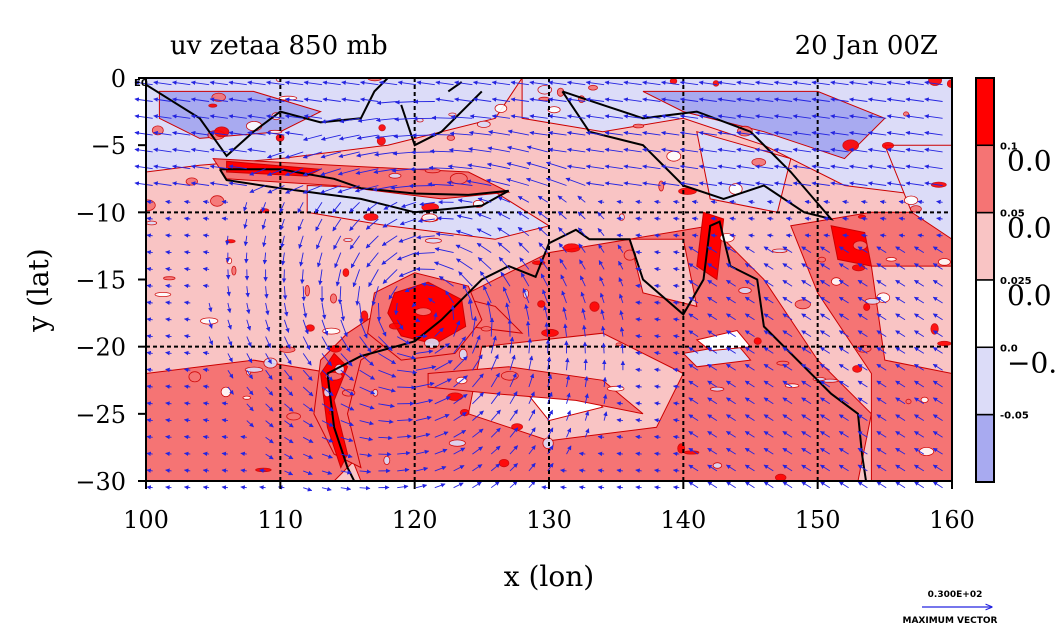 This screenshot has height=631, width=1058. What do you see at coordinates (280, 520) in the screenshot?
I see `x-tick-label: 110` at bounding box center [280, 520].